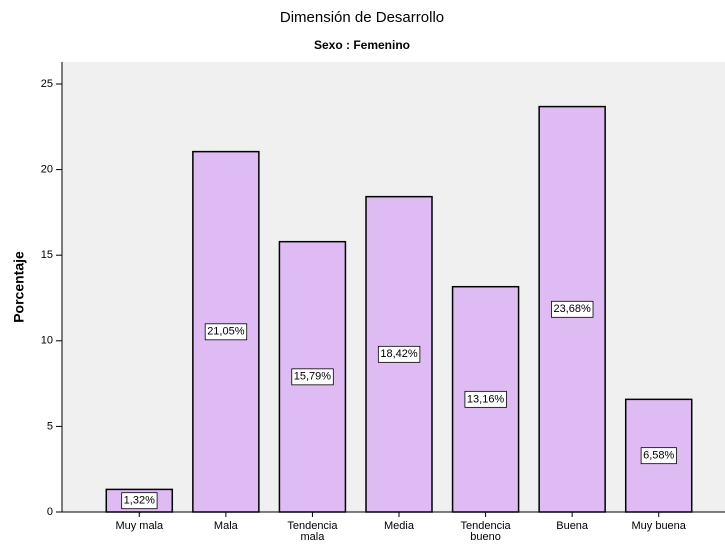 The height and width of the screenshot is (547, 725). I want to click on value-label: 18,42%, so click(399, 354).